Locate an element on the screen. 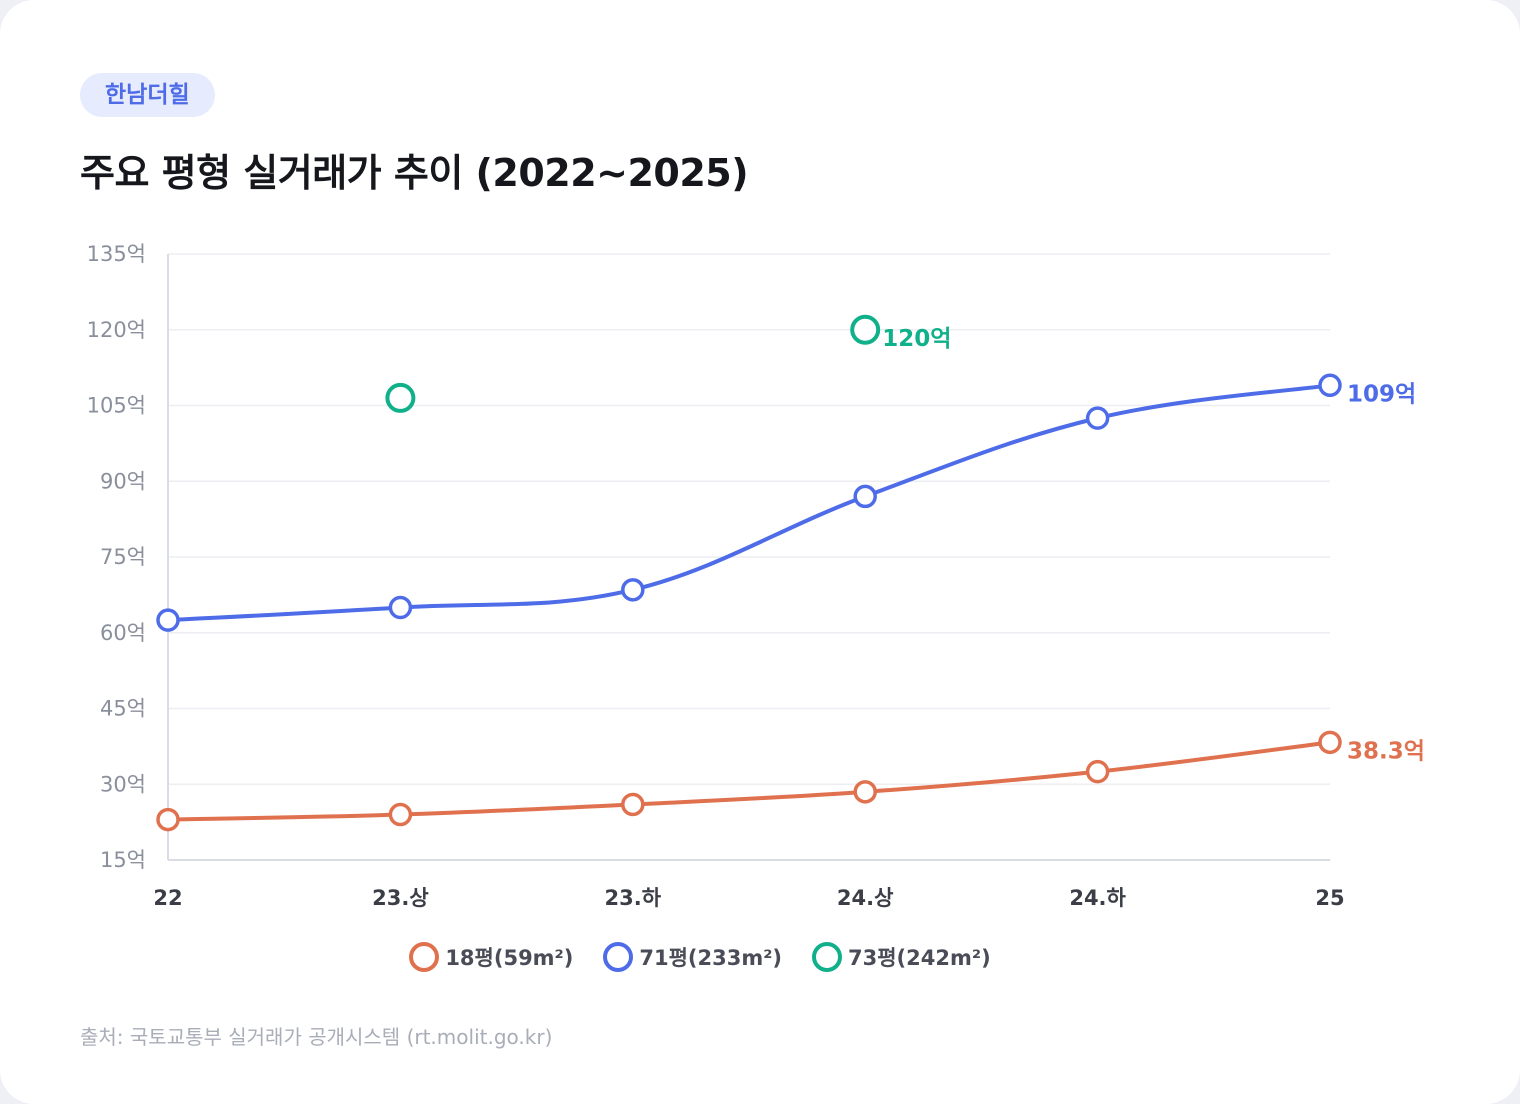 Image resolution: width=1520 pixels, height=1104 pixels. y-tick-label: 90억 is located at coordinates (123, 481).